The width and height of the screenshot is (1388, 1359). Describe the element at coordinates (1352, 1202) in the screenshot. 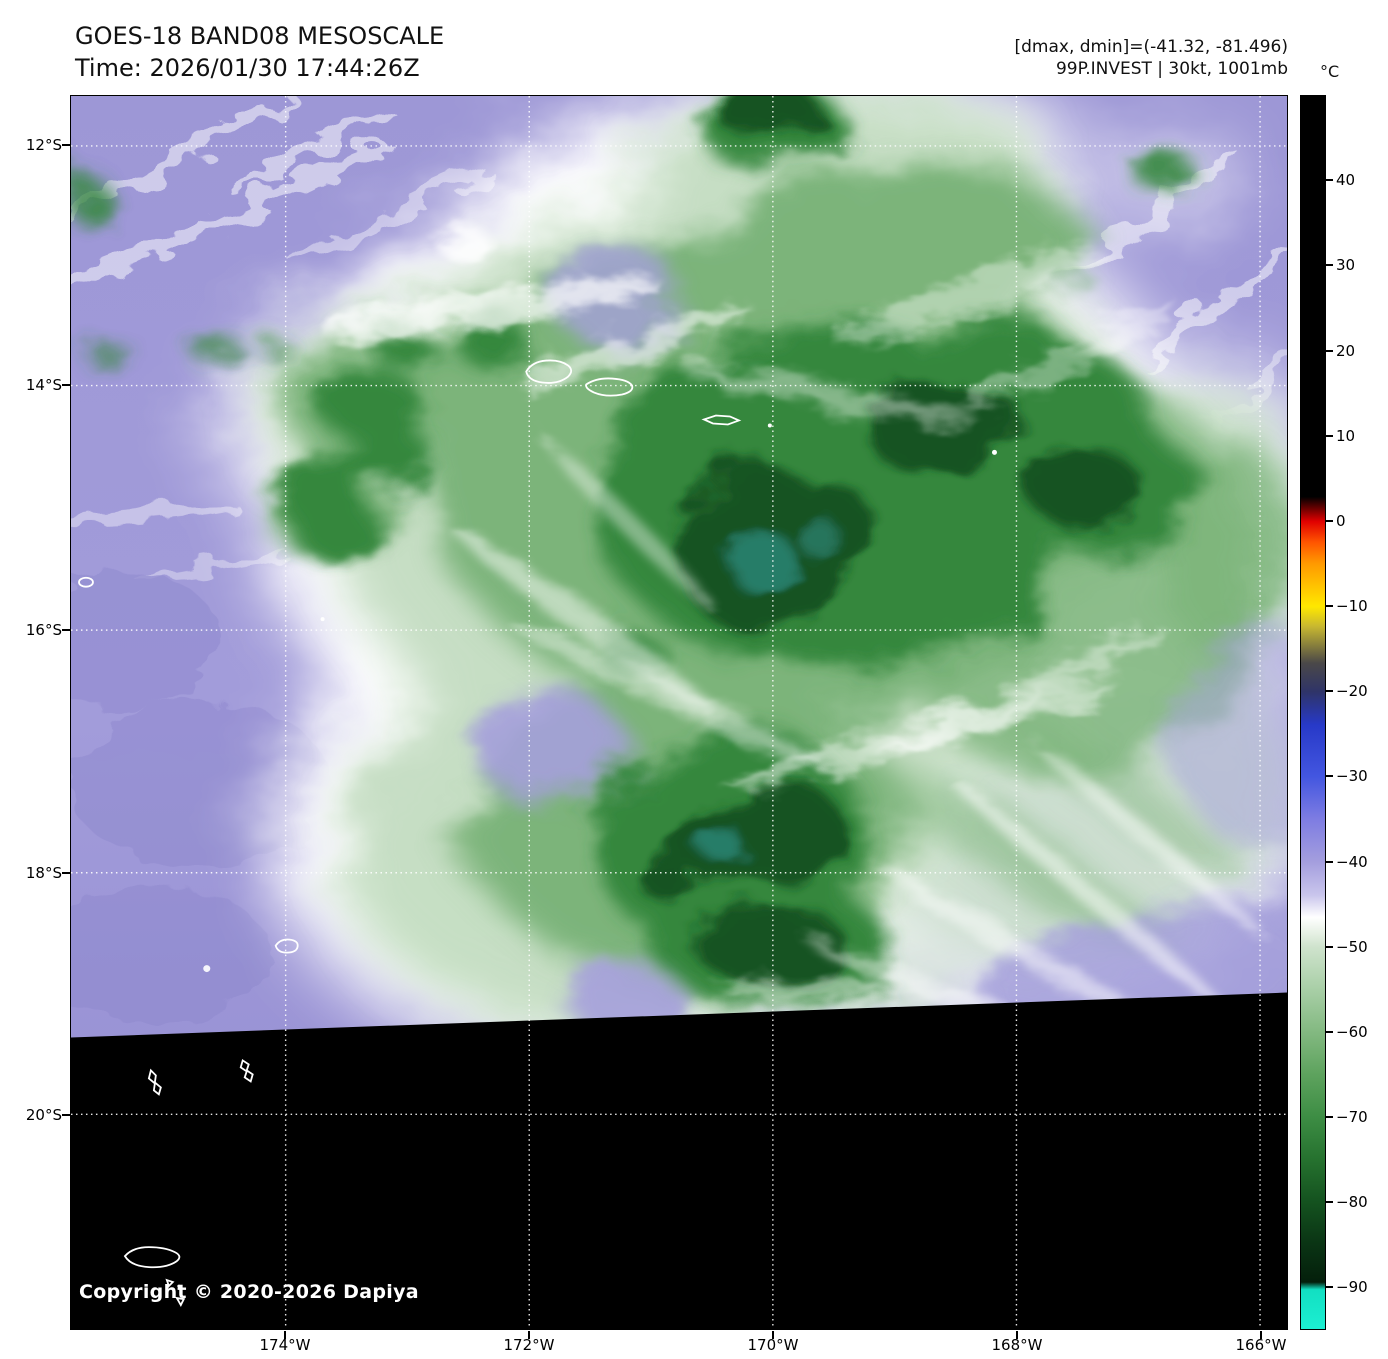

I see `colorbar-tick-label: −80` at that location.